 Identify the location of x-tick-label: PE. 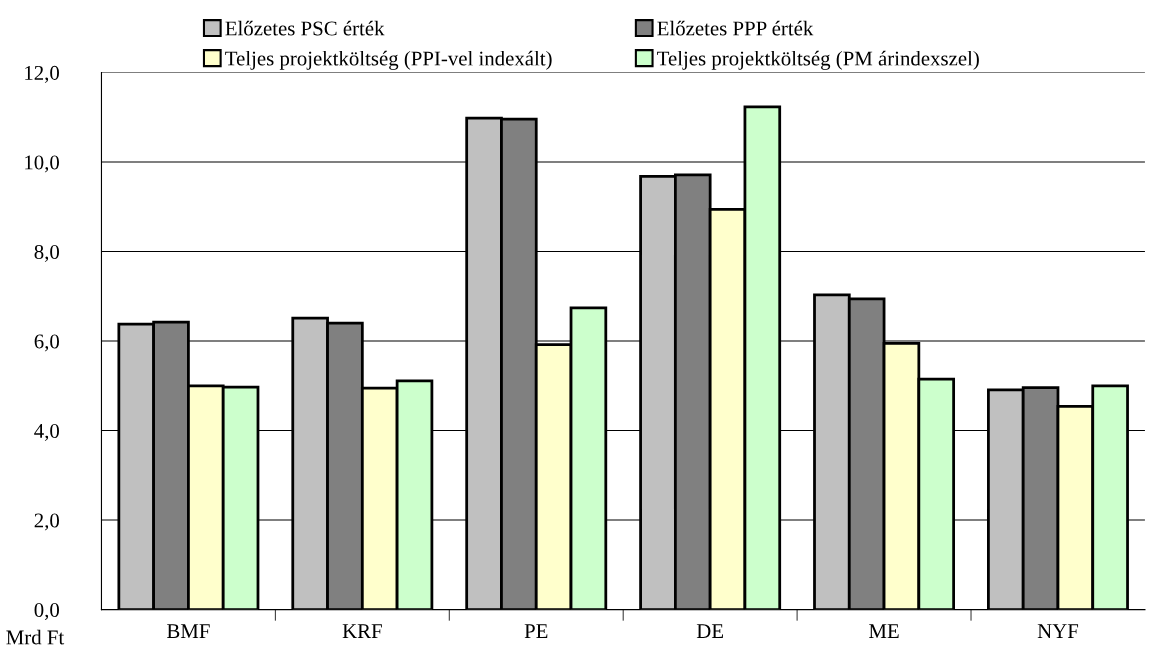
(536, 631).